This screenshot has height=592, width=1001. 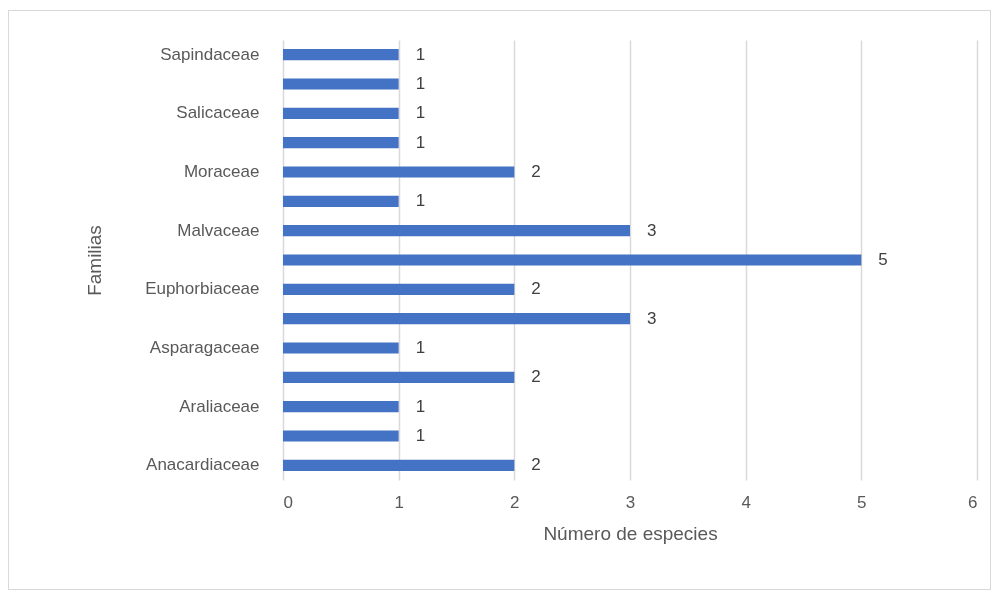 I want to click on y-tick-label: Sapindaceae, so click(x=210, y=54).